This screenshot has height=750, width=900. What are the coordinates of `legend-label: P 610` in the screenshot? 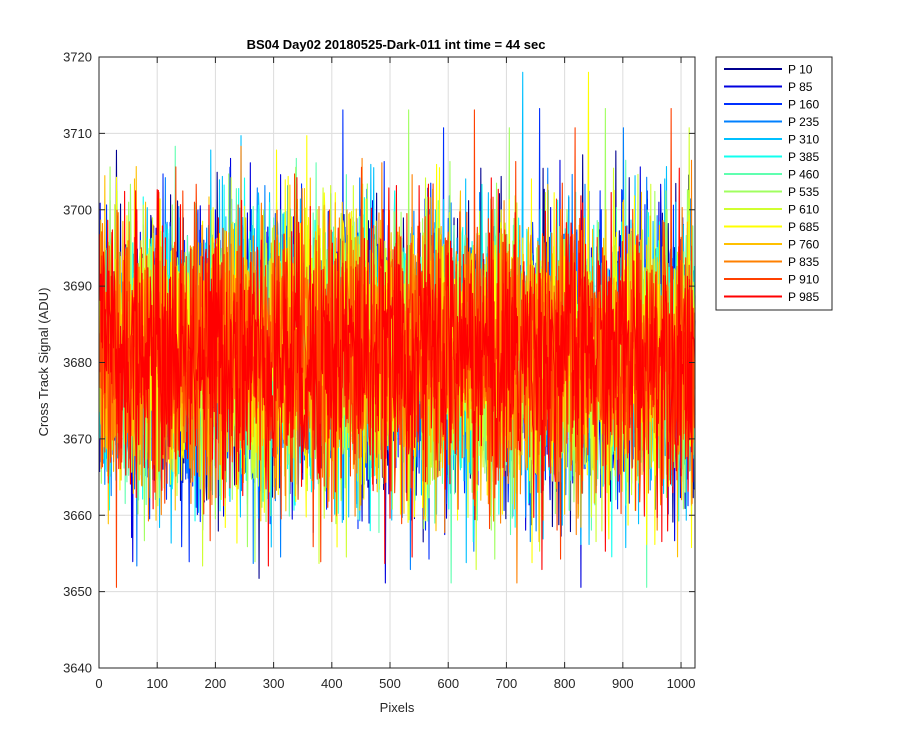 It's located at (803, 210).